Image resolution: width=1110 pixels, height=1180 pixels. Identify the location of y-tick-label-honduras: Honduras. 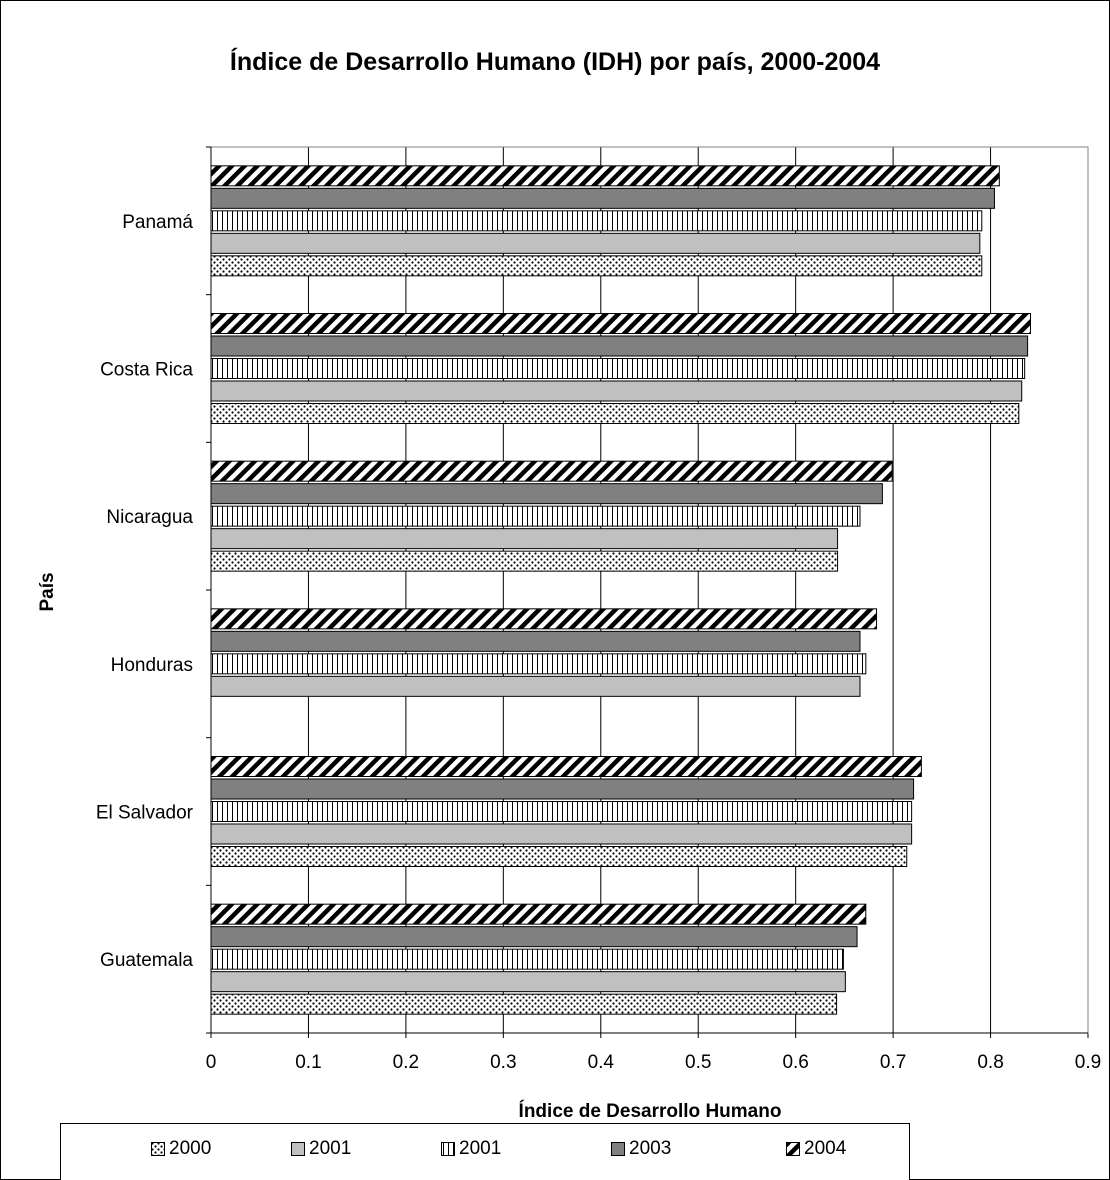
(152, 665).